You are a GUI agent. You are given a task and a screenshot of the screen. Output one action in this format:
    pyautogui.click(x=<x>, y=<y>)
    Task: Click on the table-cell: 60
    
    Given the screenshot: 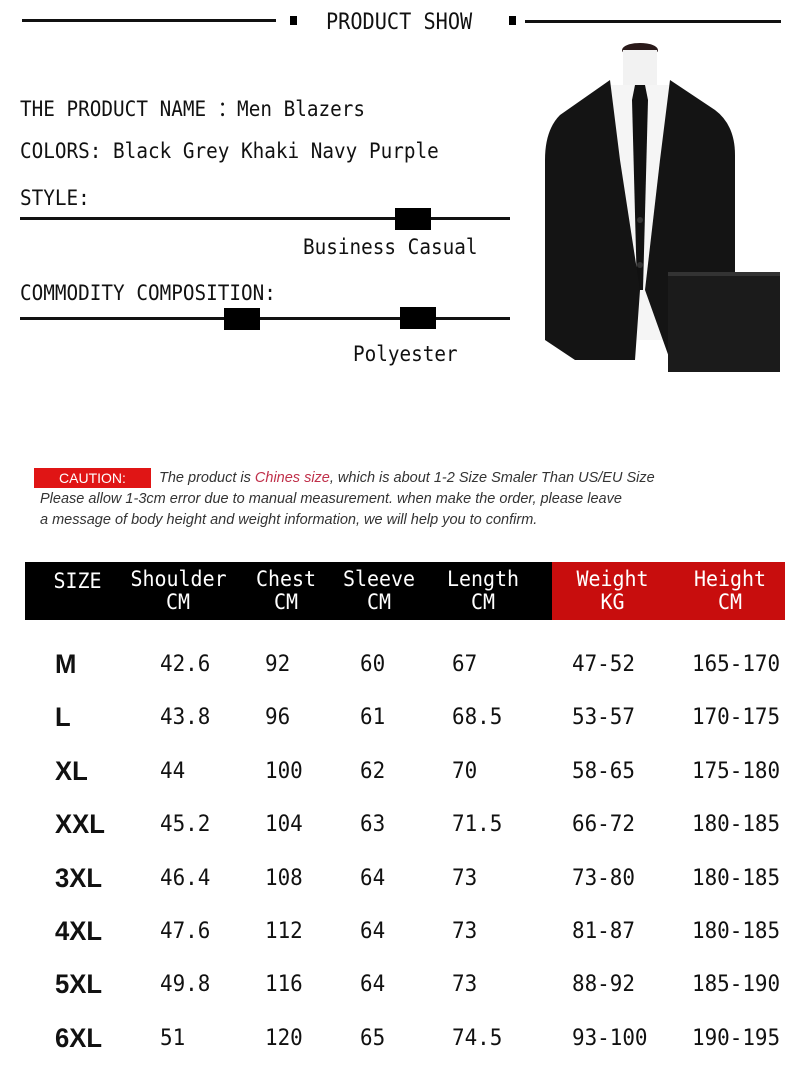 What is the action you would take?
    pyautogui.click(x=373, y=664)
    